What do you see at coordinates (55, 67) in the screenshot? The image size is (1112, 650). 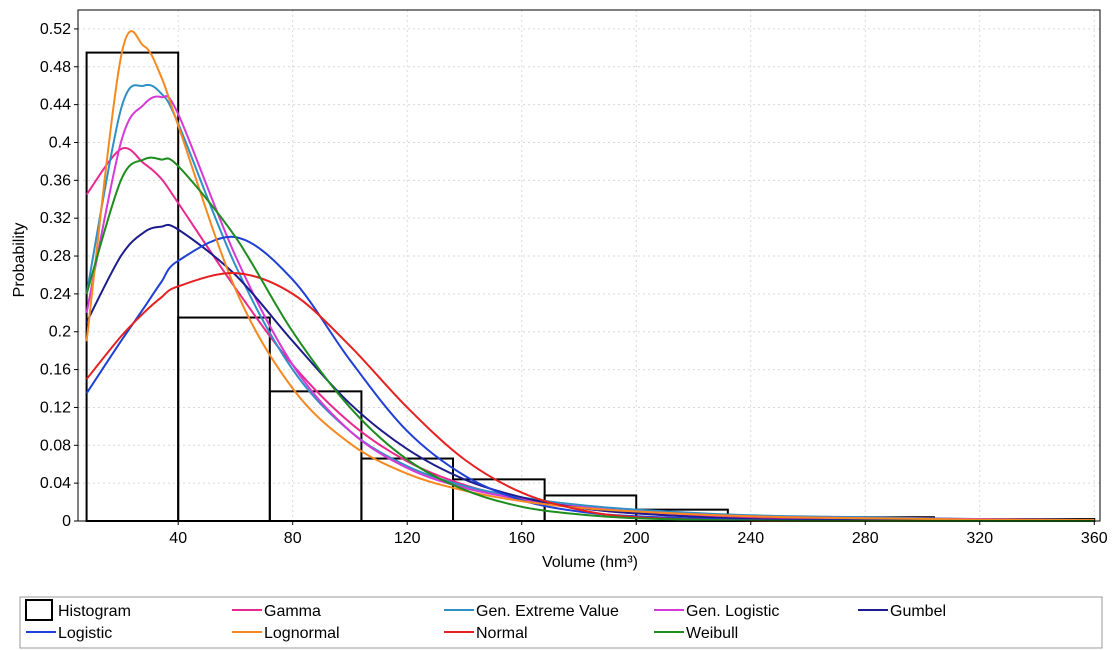 I see `y-tick-label: 0.48` at bounding box center [55, 67].